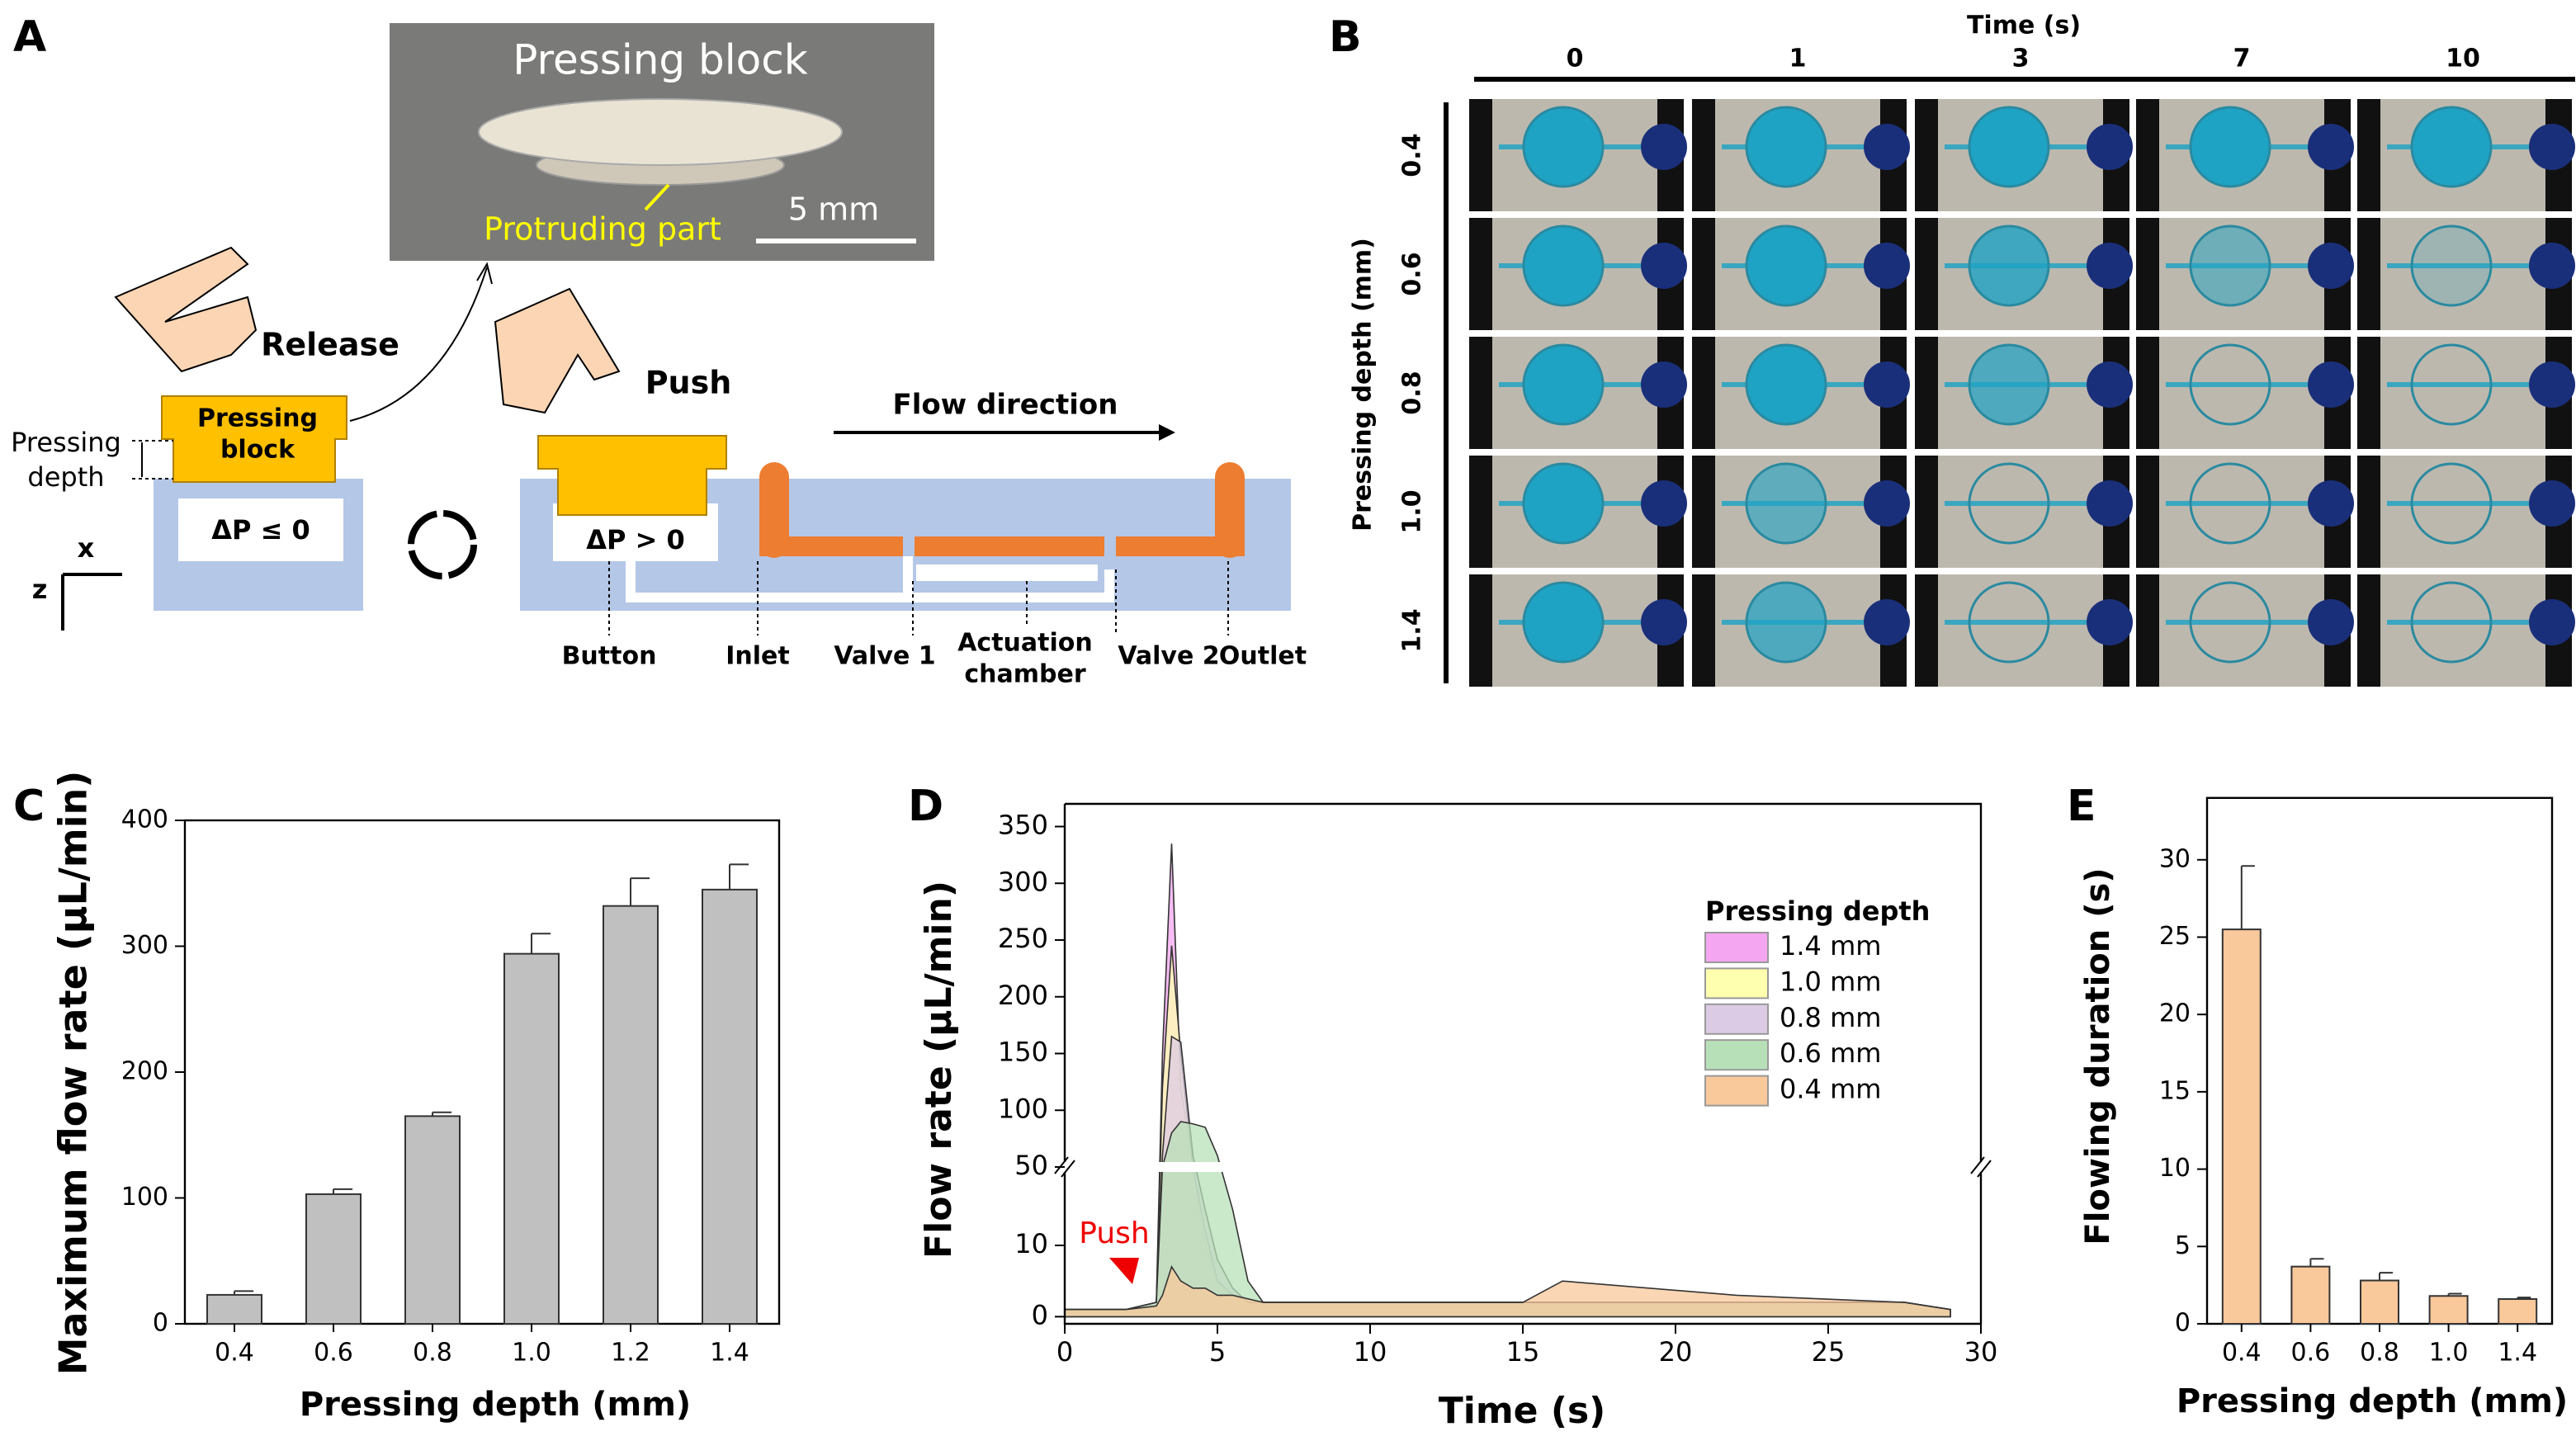 This screenshot has height=1441, width=2576. I want to click on valve, so click(1110, 546).